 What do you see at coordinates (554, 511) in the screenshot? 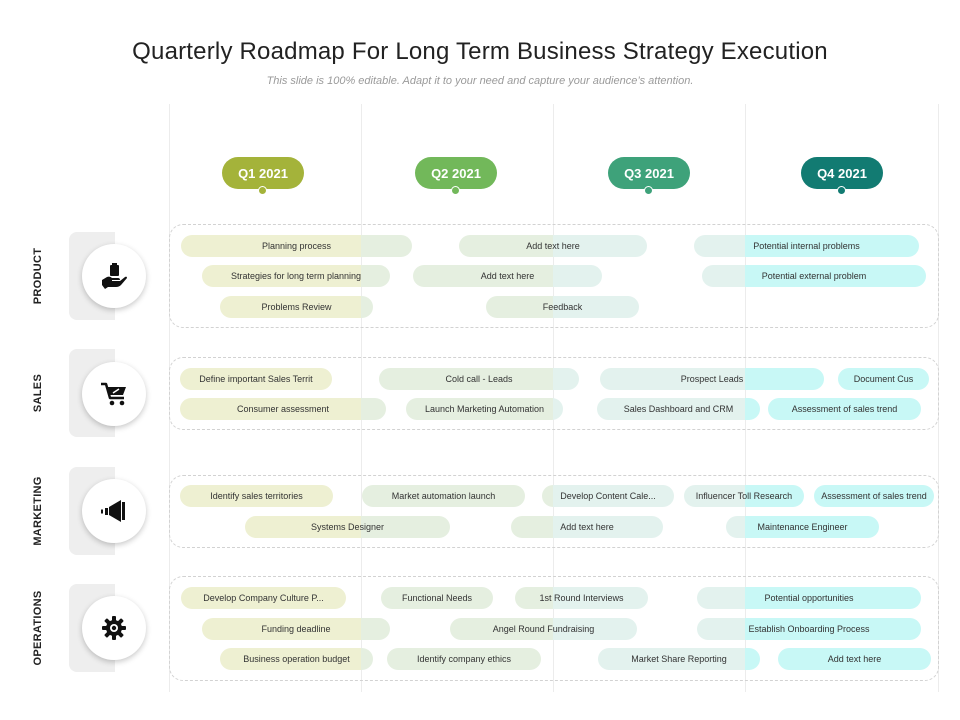
I see `marketing-row-box` at bounding box center [554, 511].